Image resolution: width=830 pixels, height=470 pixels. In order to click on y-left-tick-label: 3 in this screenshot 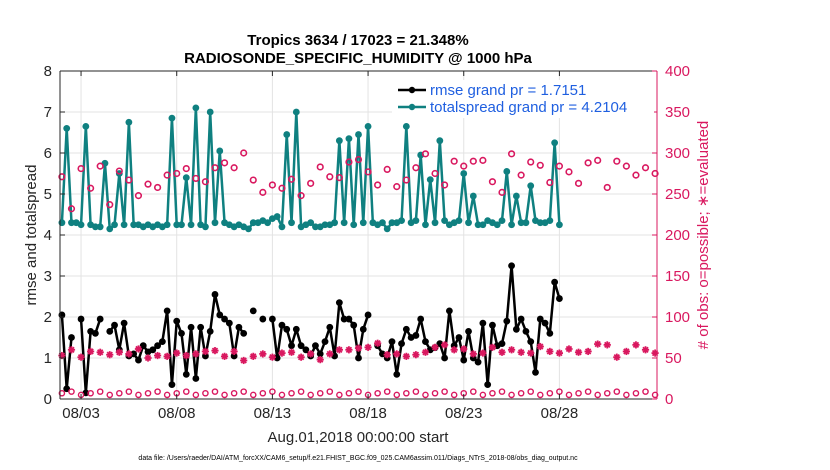, I will do `click(48, 276)`.